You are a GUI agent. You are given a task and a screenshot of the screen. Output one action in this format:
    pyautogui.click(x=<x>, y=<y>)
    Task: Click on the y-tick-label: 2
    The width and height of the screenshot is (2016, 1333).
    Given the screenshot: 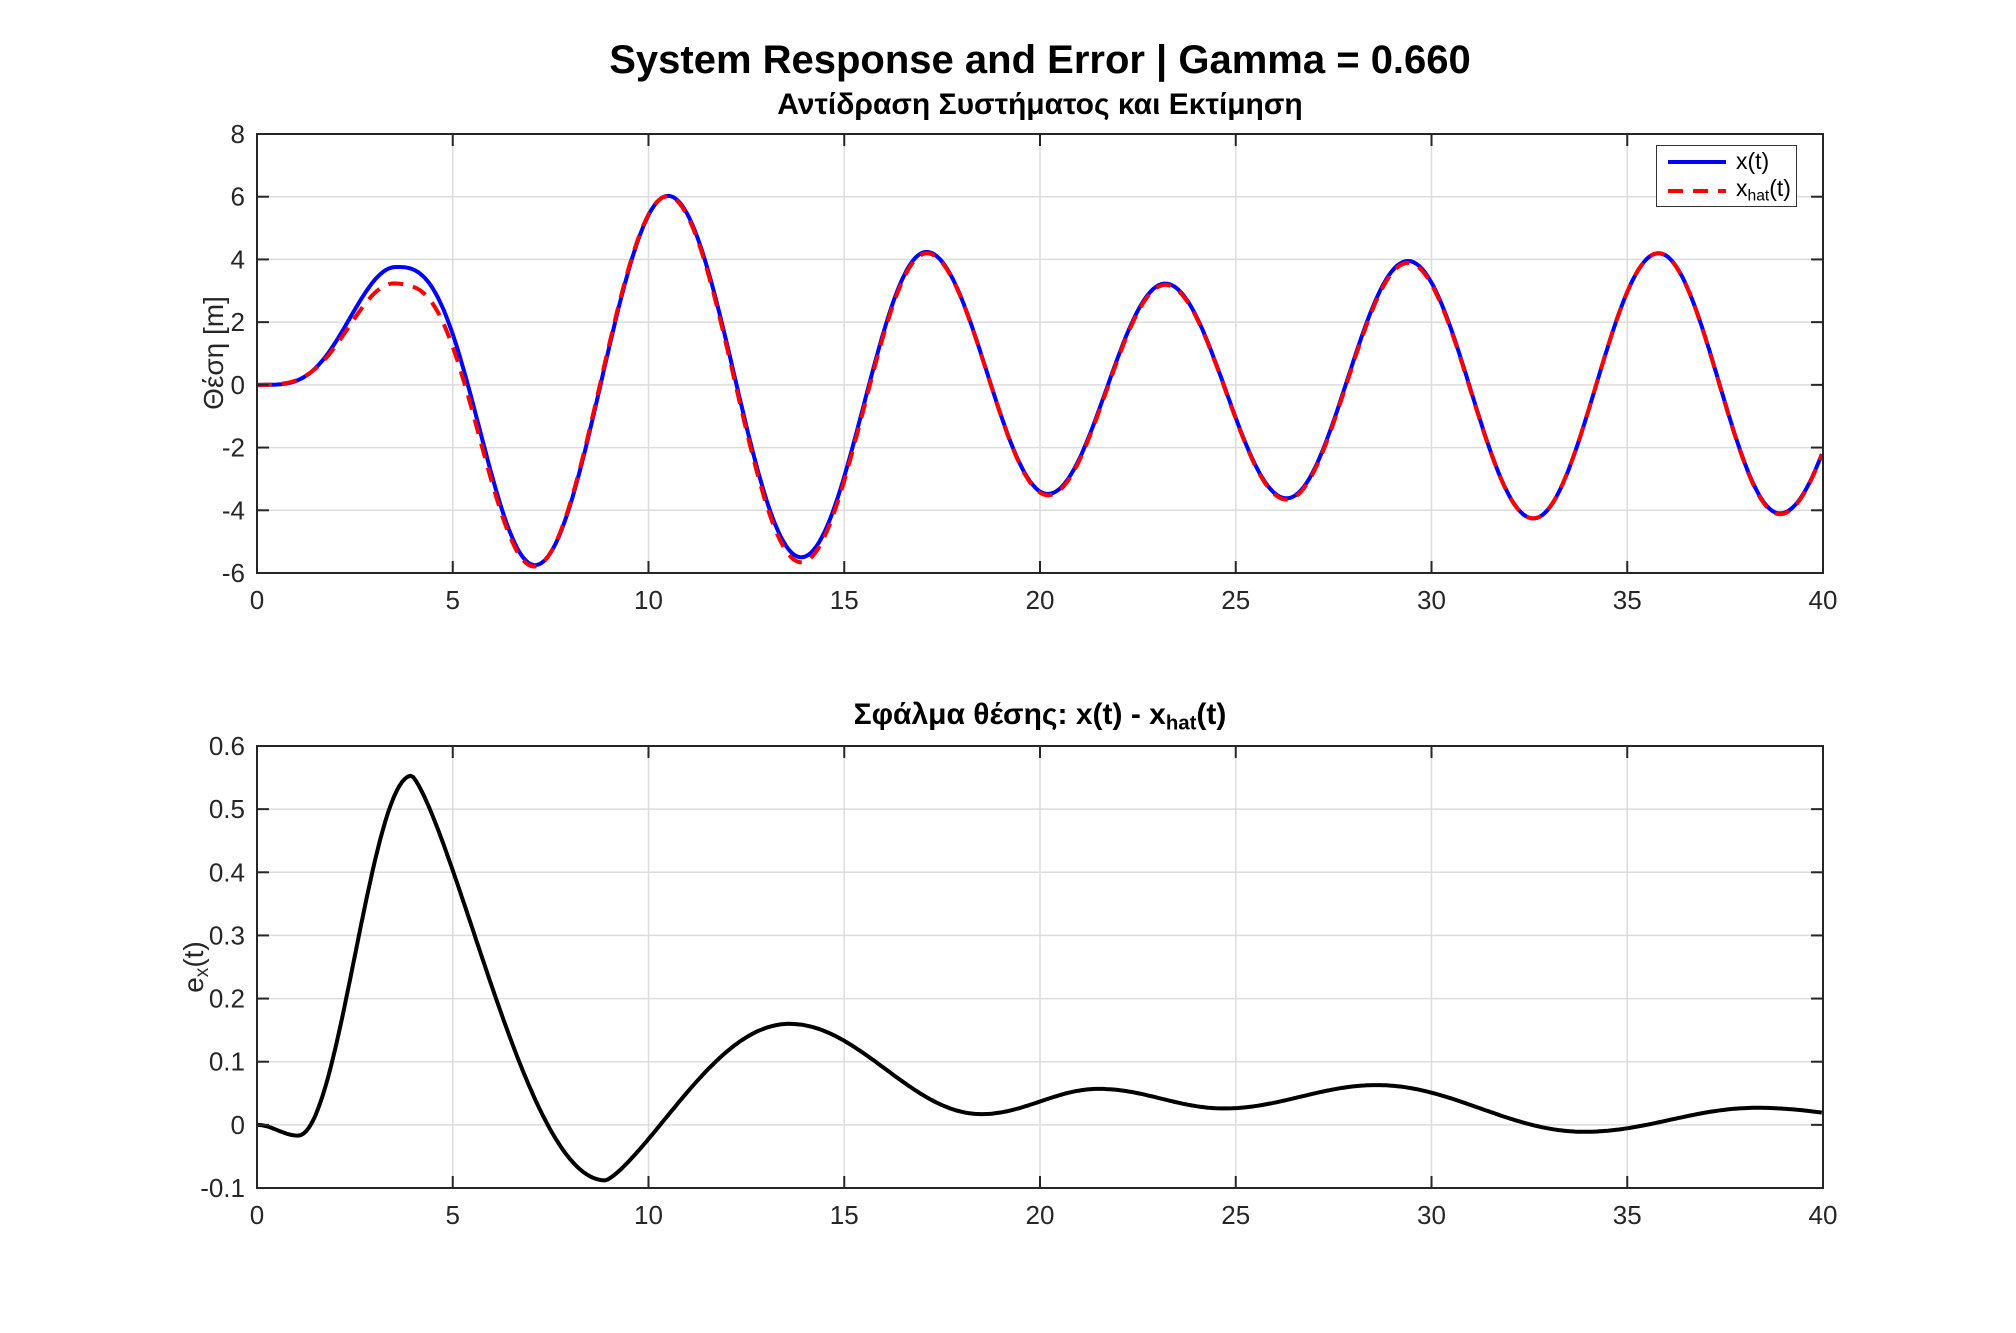 What is the action you would take?
    pyautogui.click(x=238, y=322)
    